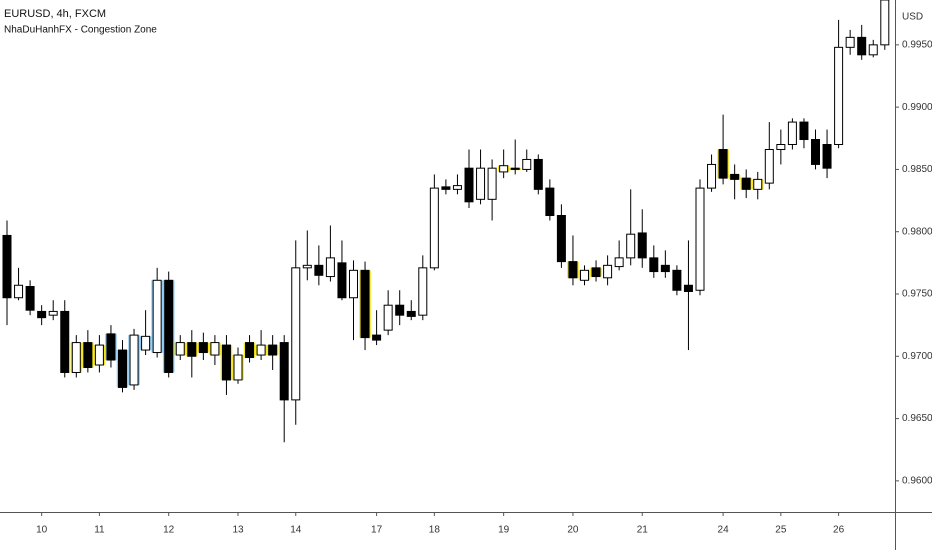 This screenshot has width=932, height=550. Describe the element at coordinates (724, 530) in the screenshot. I see `x-tick-label: 24` at that location.